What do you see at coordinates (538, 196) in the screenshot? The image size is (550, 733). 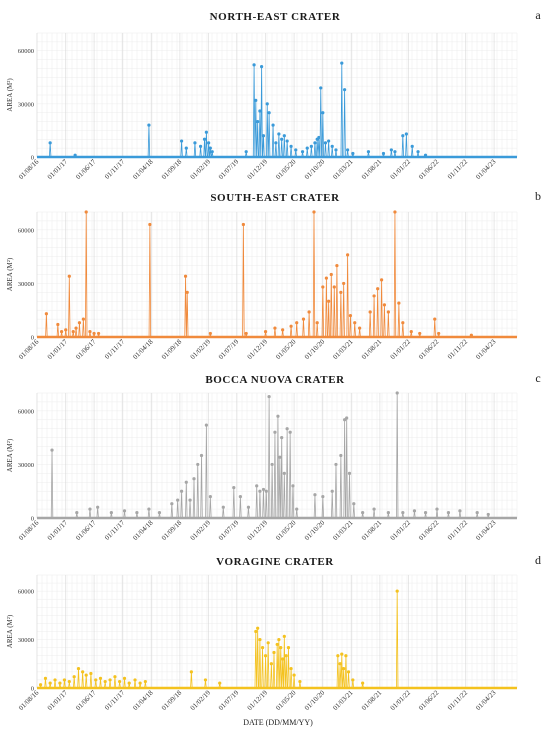 I see `panel-letter: b` at bounding box center [538, 196].